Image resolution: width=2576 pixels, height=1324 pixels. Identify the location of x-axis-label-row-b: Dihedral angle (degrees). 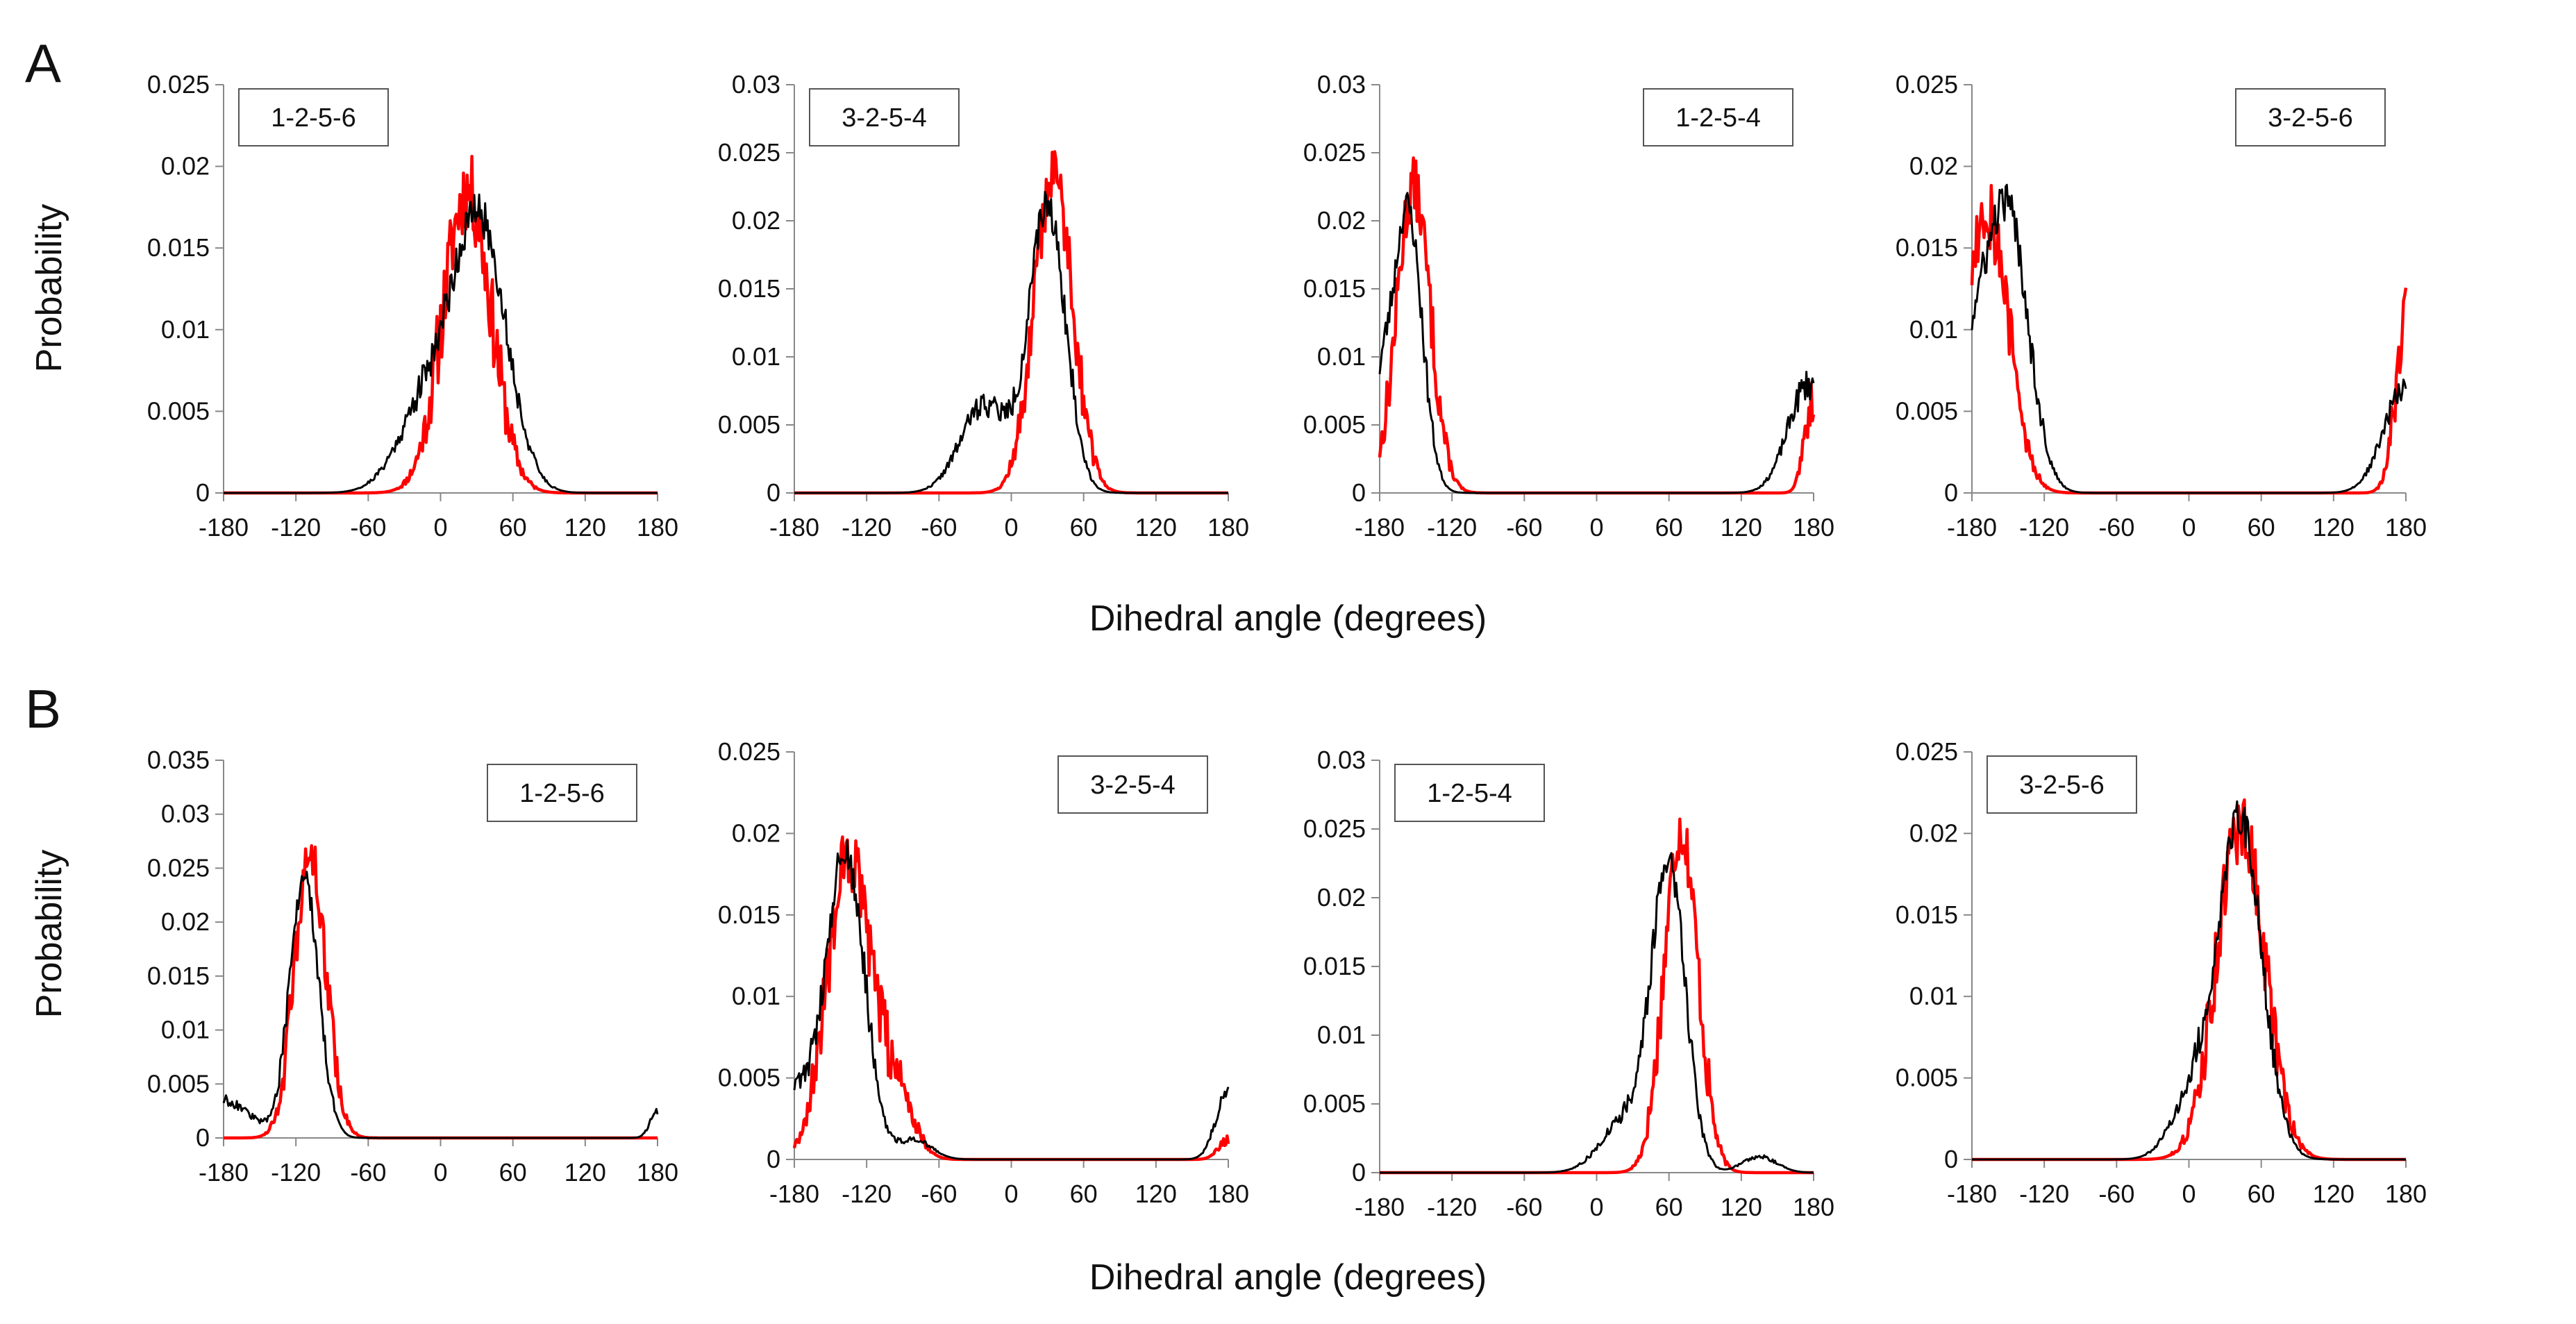
(1288, 1277).